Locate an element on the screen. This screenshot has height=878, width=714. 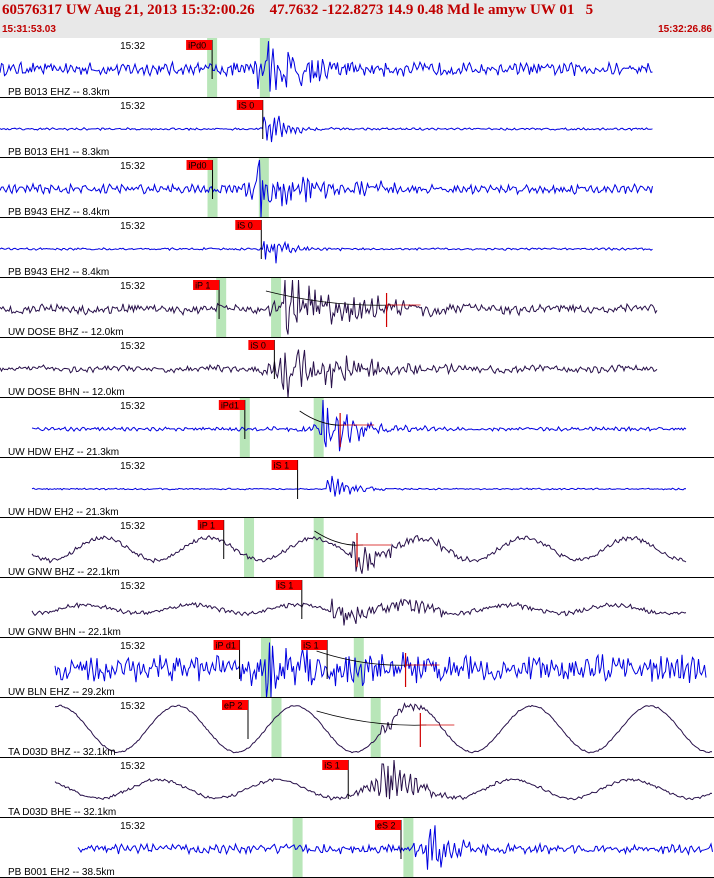
trace-panel: iPd1 15:32 UW HDW EHZ -- 21.3km is located at coordinates (357, 428).